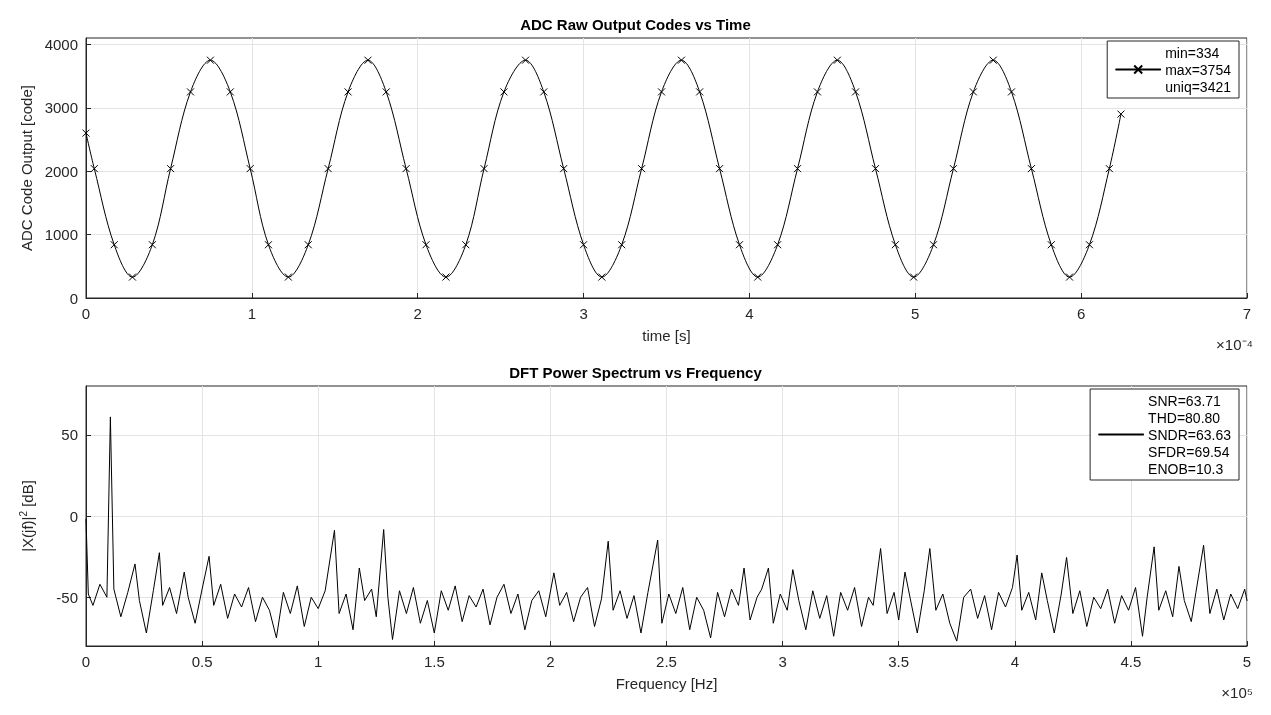 Image resolution: width=1271 pixels, height=715 pixels. What do you see at coordinates (69, 435) in the screenshot?
I see `y-tick-label: 50` at bounding box center [69, 435].